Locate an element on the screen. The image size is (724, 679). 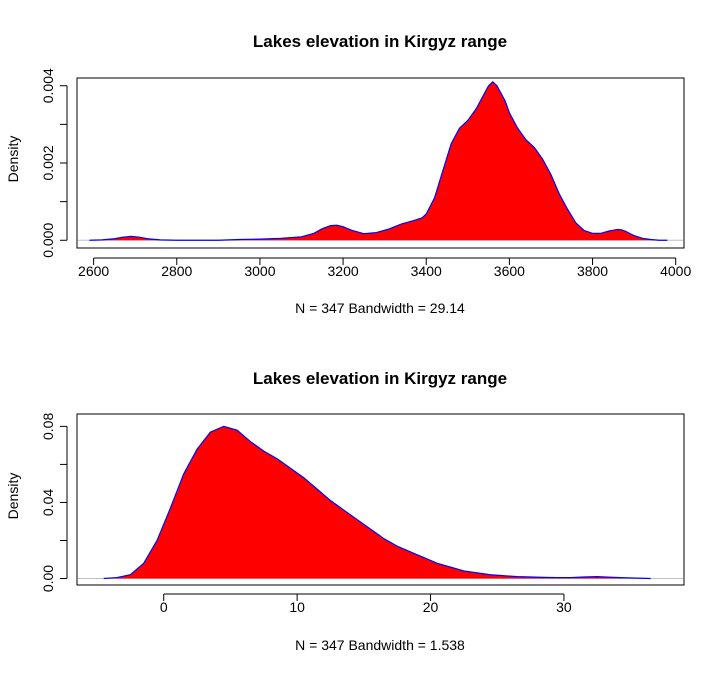
x-tick-label: 2800 is located at coordinates (176, 271).